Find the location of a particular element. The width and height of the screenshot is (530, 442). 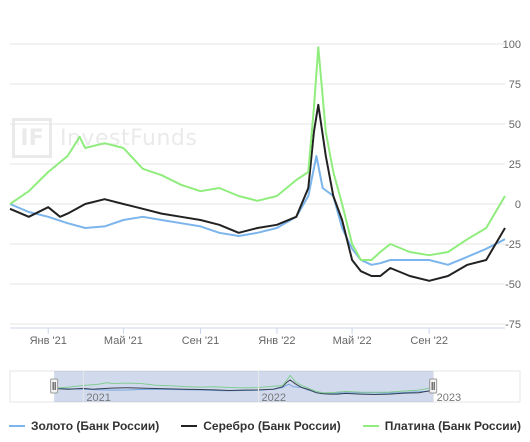

legend-item: Серебро (Банк России) is located at coordinates (261, 426).